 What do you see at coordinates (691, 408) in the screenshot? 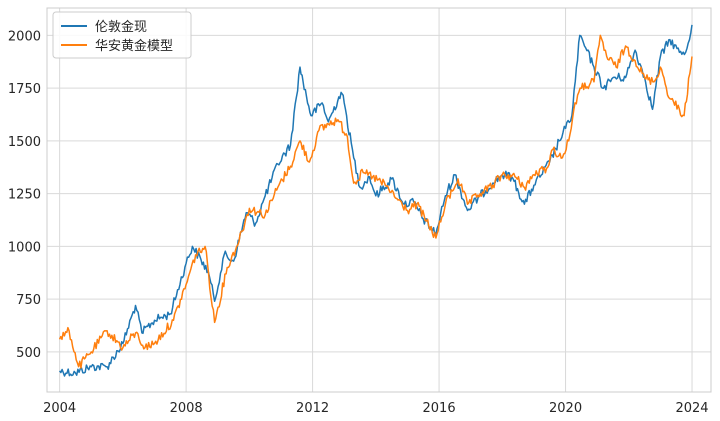
I see `x-tick-label: 2024` at bounding box center [691, 408].